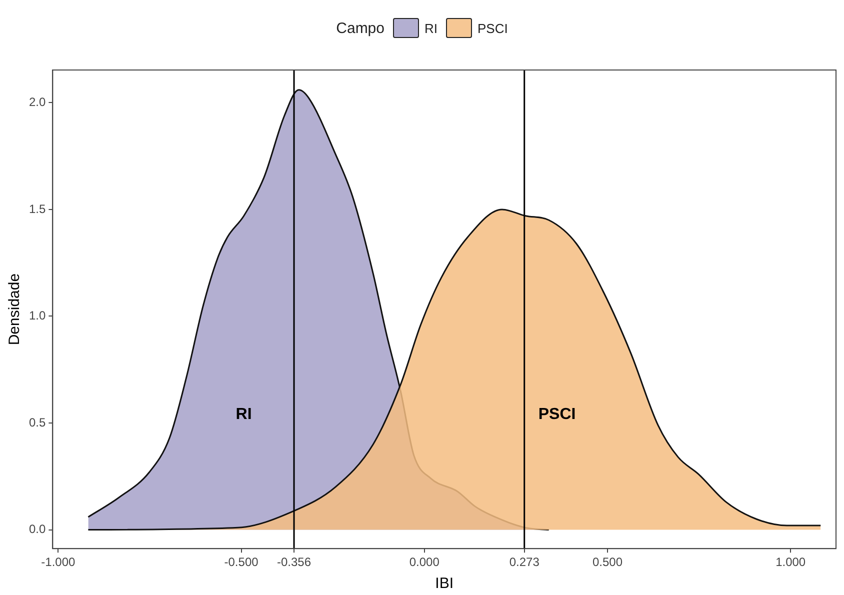 The width and height of the screenshot is (844, 595). Describe the element at coordinates (241, 562) in the screenshot. I see `x-tick-label: -0.500` at that location.